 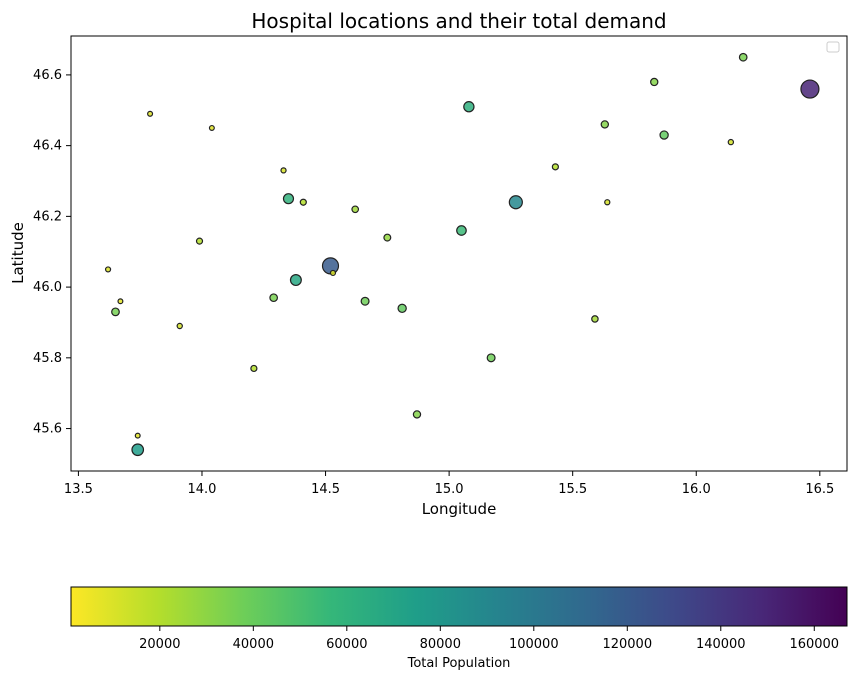 I want to click on y-tick-label: 46.2, so click(x=47, y=216).